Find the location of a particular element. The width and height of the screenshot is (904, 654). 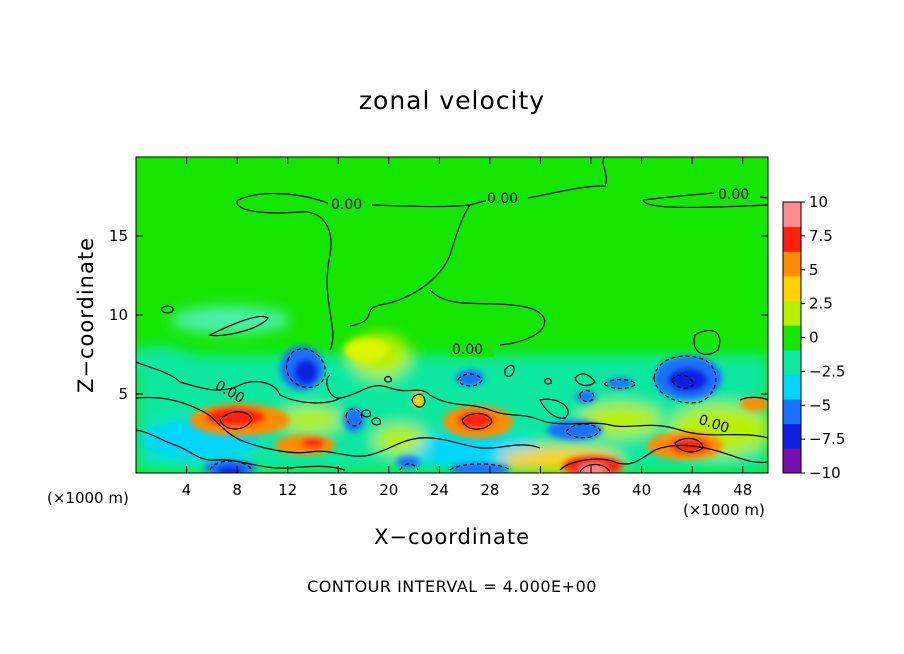

colorbar: 10 7.5 5 2.5 0 −2.5 −5 −7.5 −10 is located at coordinates (813, 337).